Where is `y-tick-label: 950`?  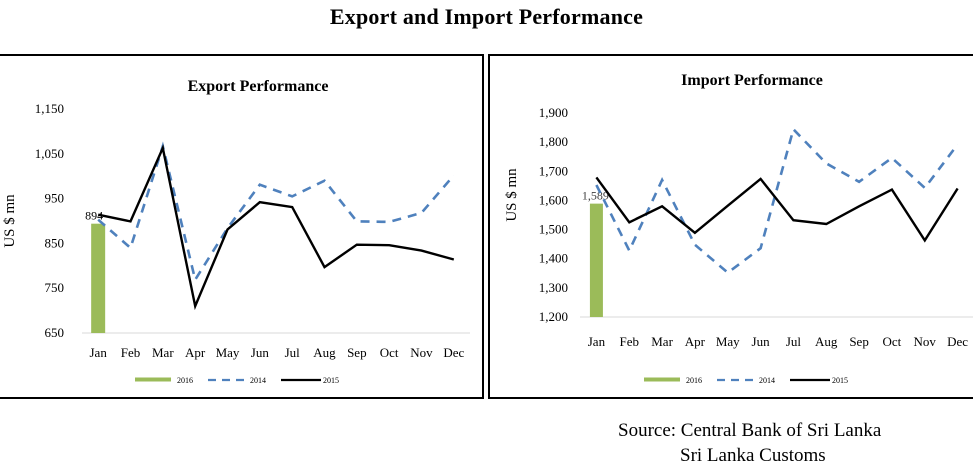
y-tick-label: 950 is located at coordinates (55, 198).